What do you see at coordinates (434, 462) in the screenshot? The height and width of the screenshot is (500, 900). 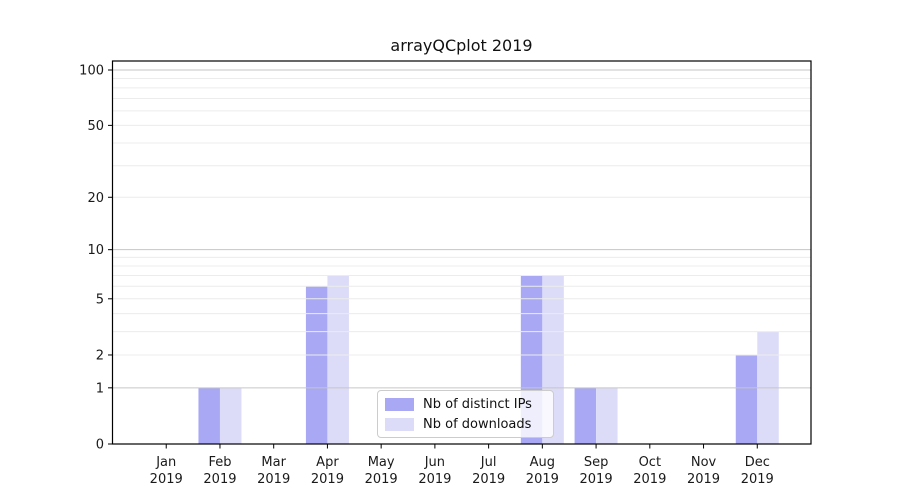 I see `x-tick-label-month: Jun` at bounding box center [434, 462].